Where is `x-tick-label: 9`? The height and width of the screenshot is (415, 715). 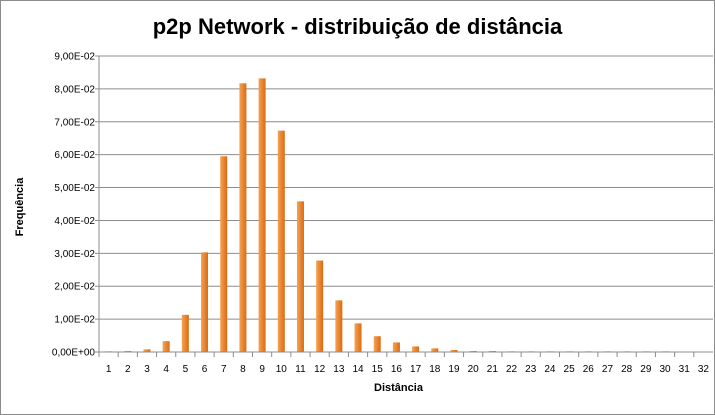
x-tick-label: 9 is located at coordinates (262, 369).